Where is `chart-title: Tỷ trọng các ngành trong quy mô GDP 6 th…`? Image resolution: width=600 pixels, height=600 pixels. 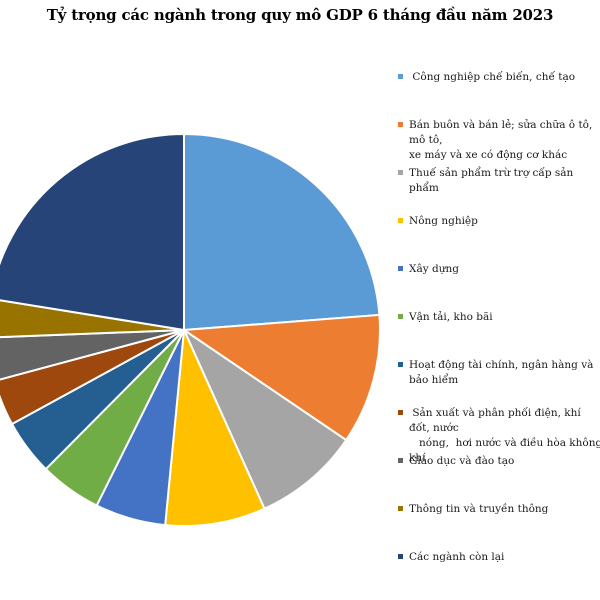 chart-title: Tỷ trọng các ngành trong quy mô GDP 6 th… is located at coordinates (300, 15).